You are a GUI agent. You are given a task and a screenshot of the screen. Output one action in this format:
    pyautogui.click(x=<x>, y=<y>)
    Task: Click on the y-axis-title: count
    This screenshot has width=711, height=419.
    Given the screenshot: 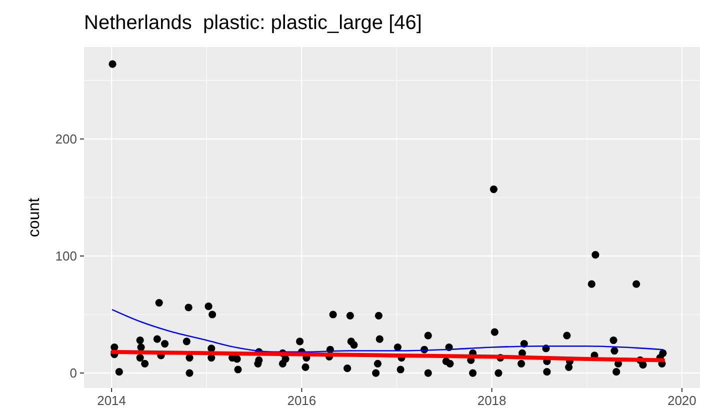 What is the action you would take?
    pyautogui.click(x=34, y=217)
    